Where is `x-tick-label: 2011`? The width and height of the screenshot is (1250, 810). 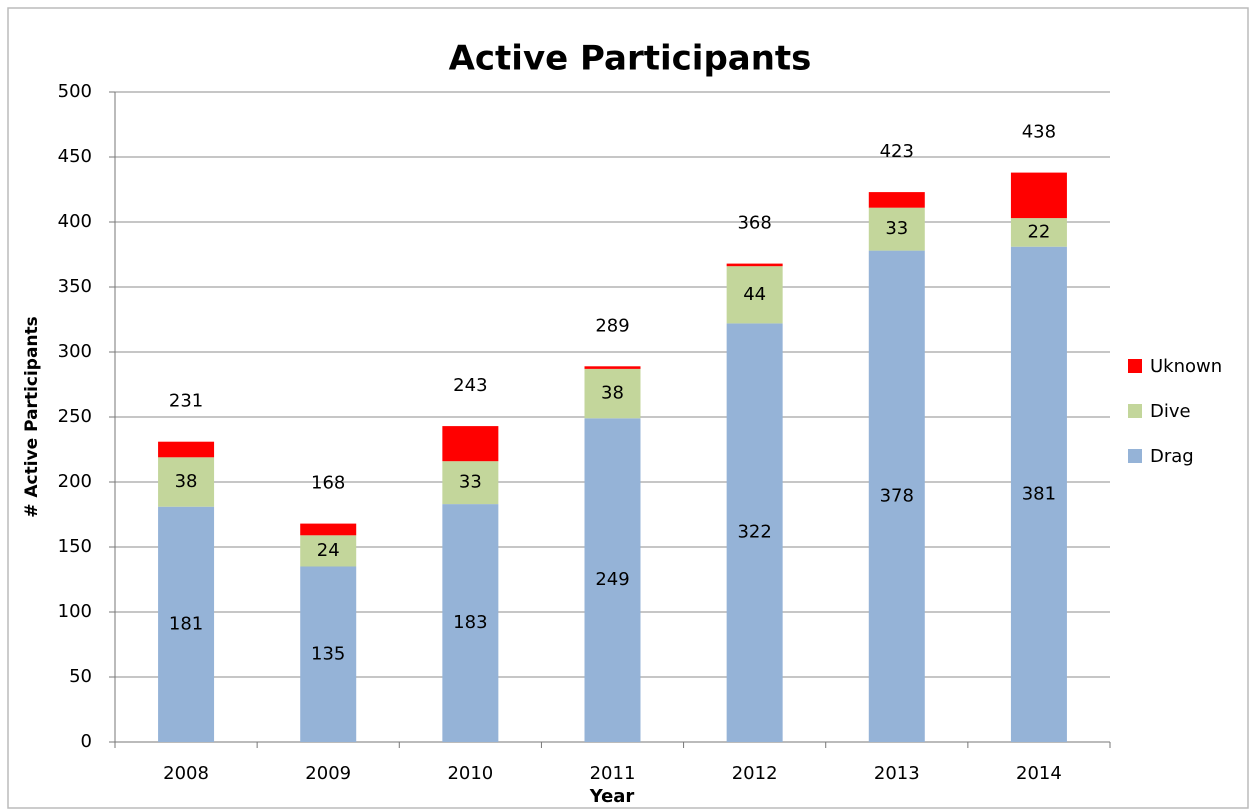 x-tick-label: 2011 is located at coordinates (613, 773).